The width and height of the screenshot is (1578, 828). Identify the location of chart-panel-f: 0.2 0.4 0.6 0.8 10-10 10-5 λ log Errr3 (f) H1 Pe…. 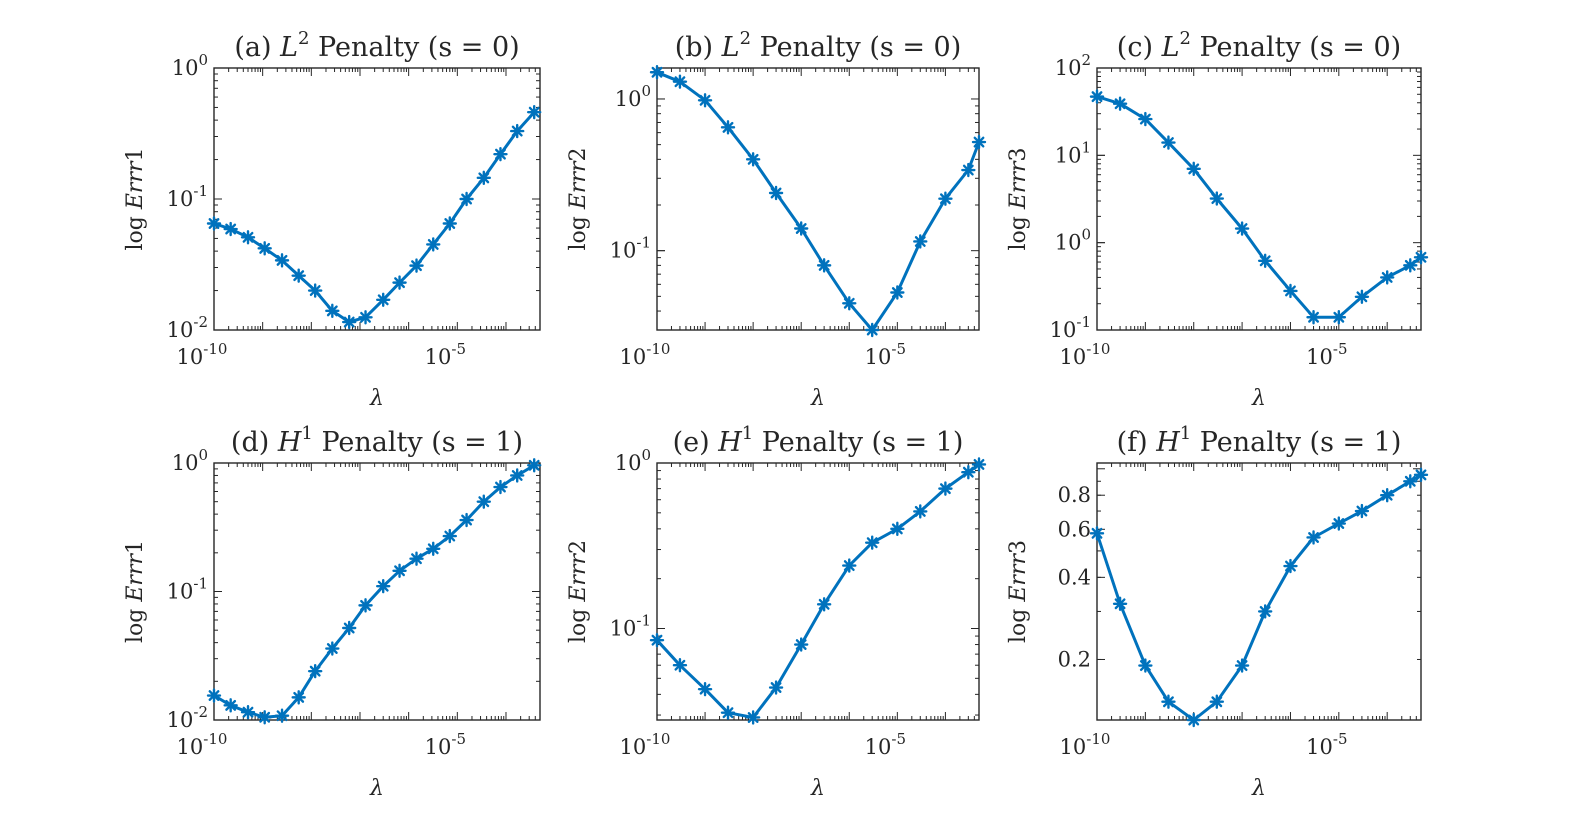
(1217, 612).